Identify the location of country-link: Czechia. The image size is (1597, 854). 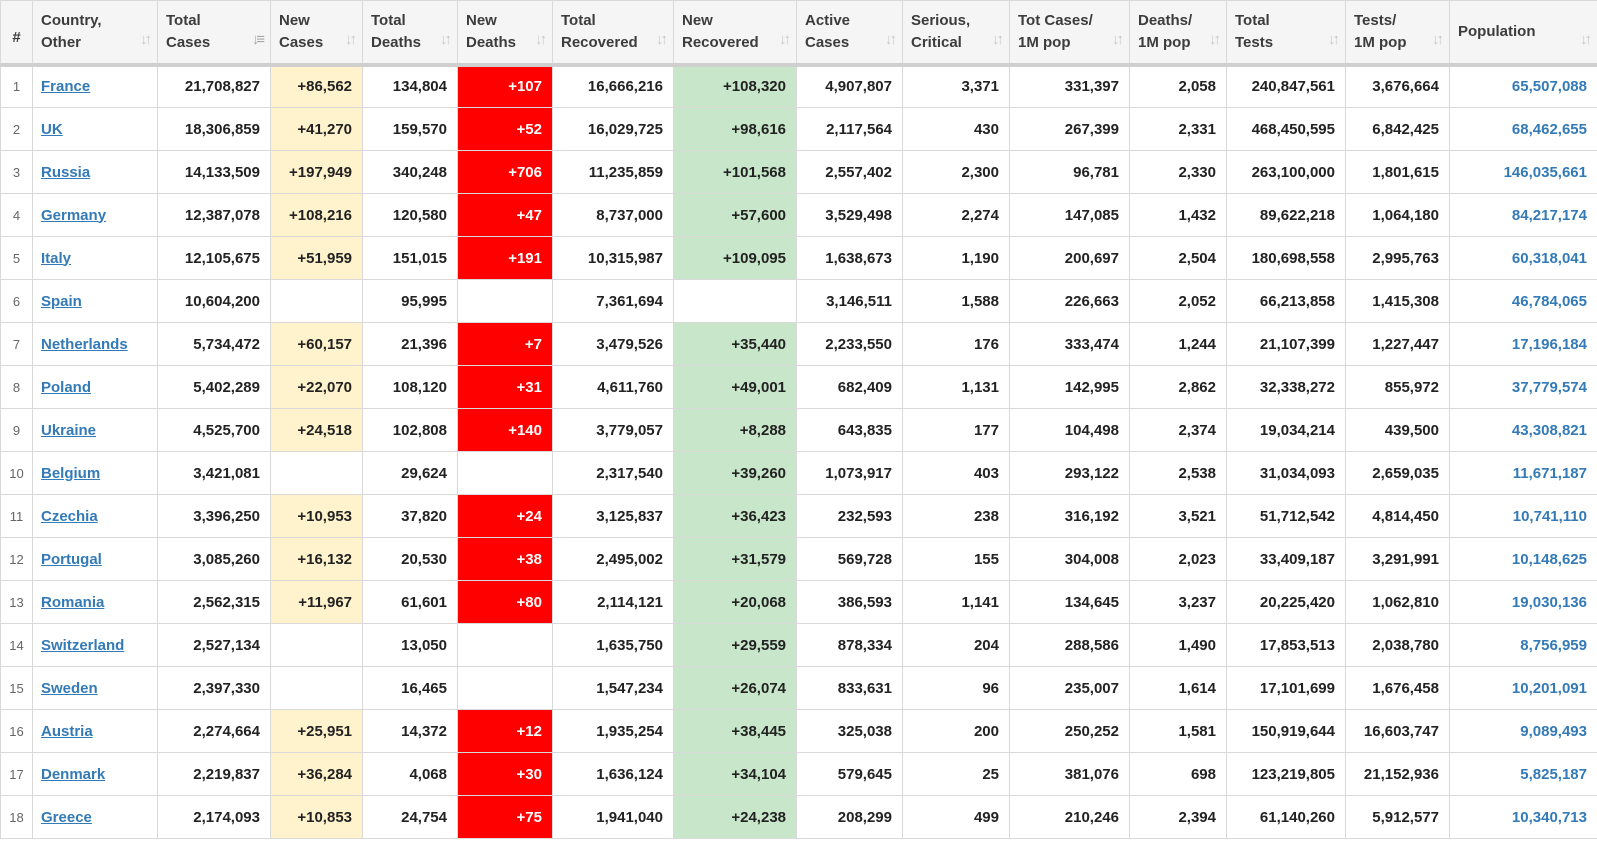
(69, 516).